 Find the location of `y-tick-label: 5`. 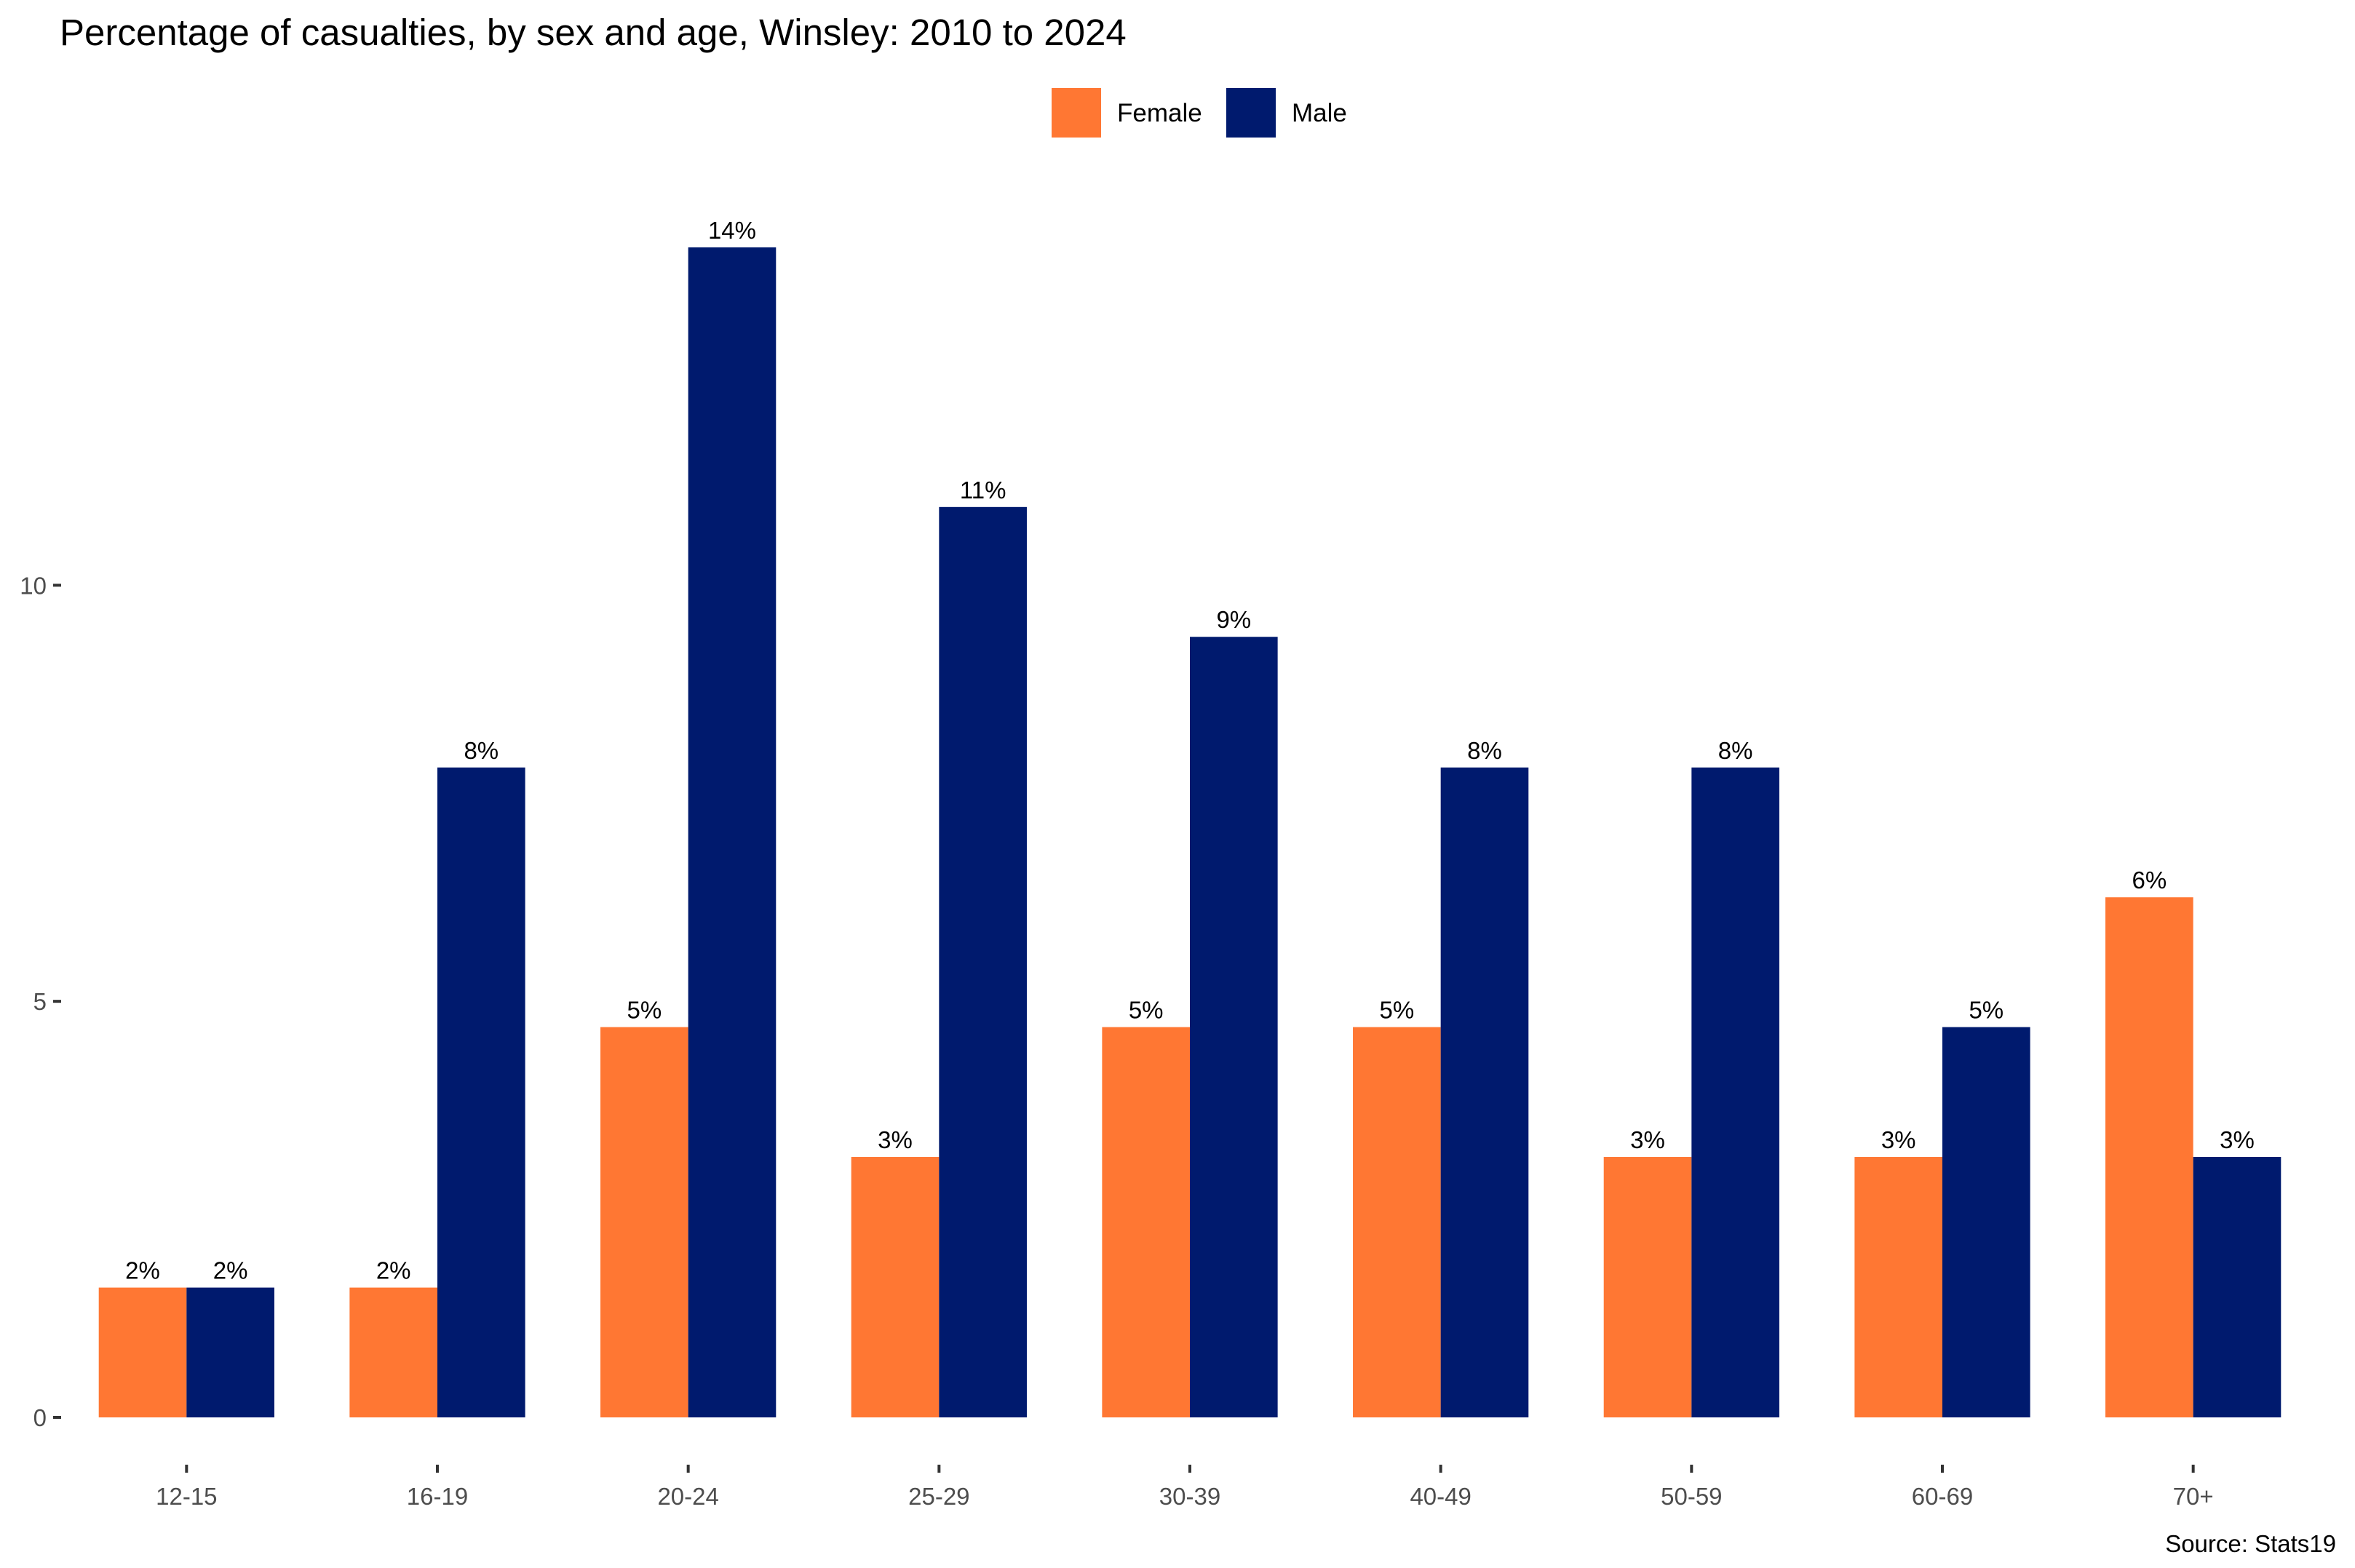

y-tick-label: 5 is located at coordinates (40, 1001).